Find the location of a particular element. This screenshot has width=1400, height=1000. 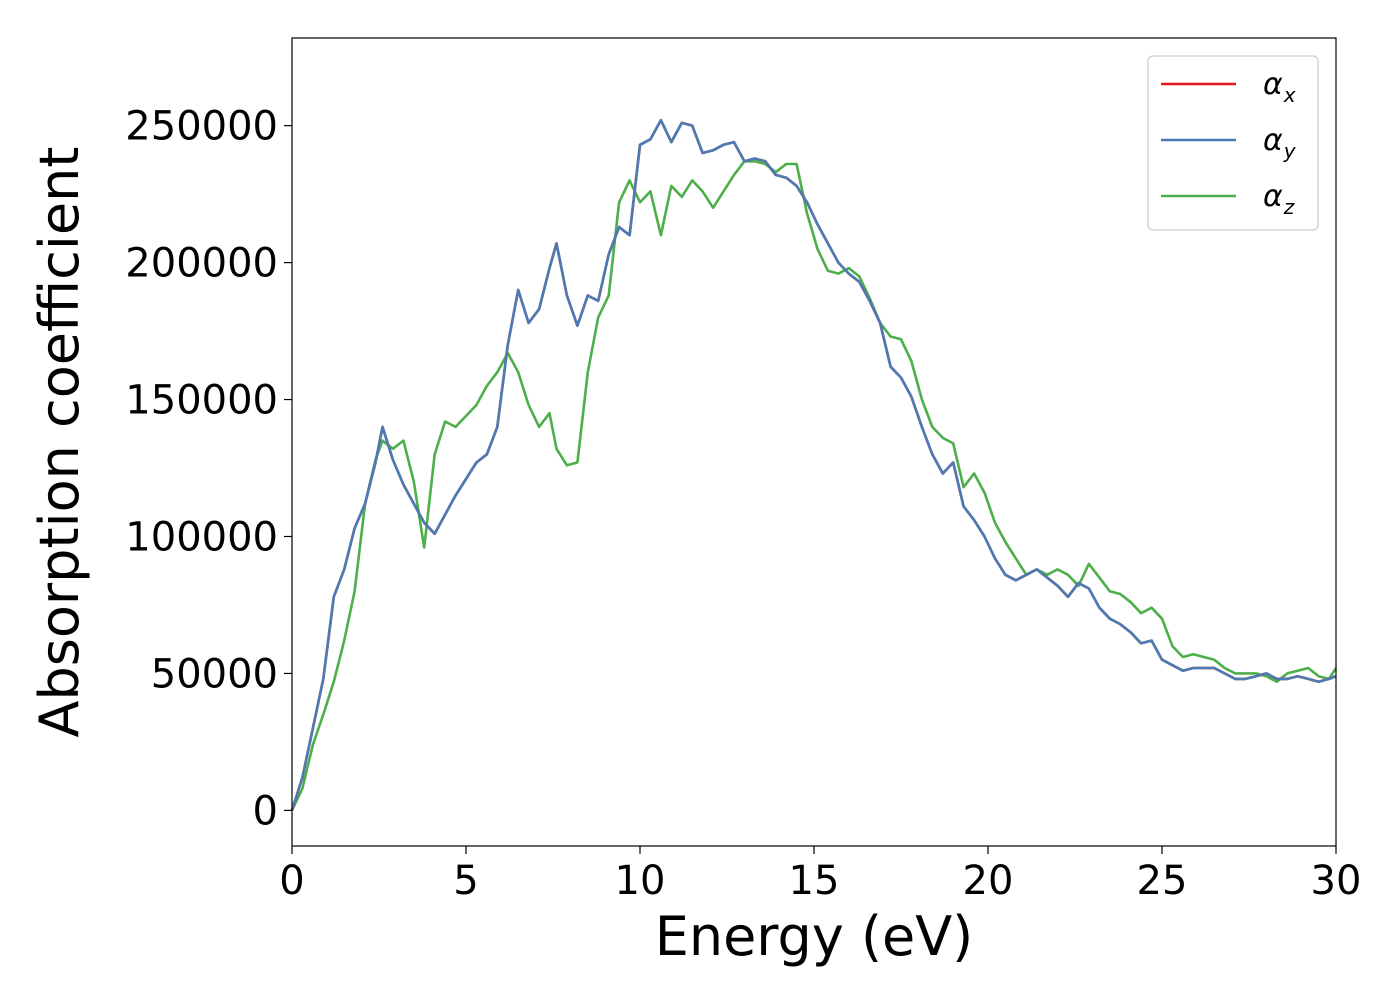

legend: αx αy αz is located at coordinates (1233, 143).